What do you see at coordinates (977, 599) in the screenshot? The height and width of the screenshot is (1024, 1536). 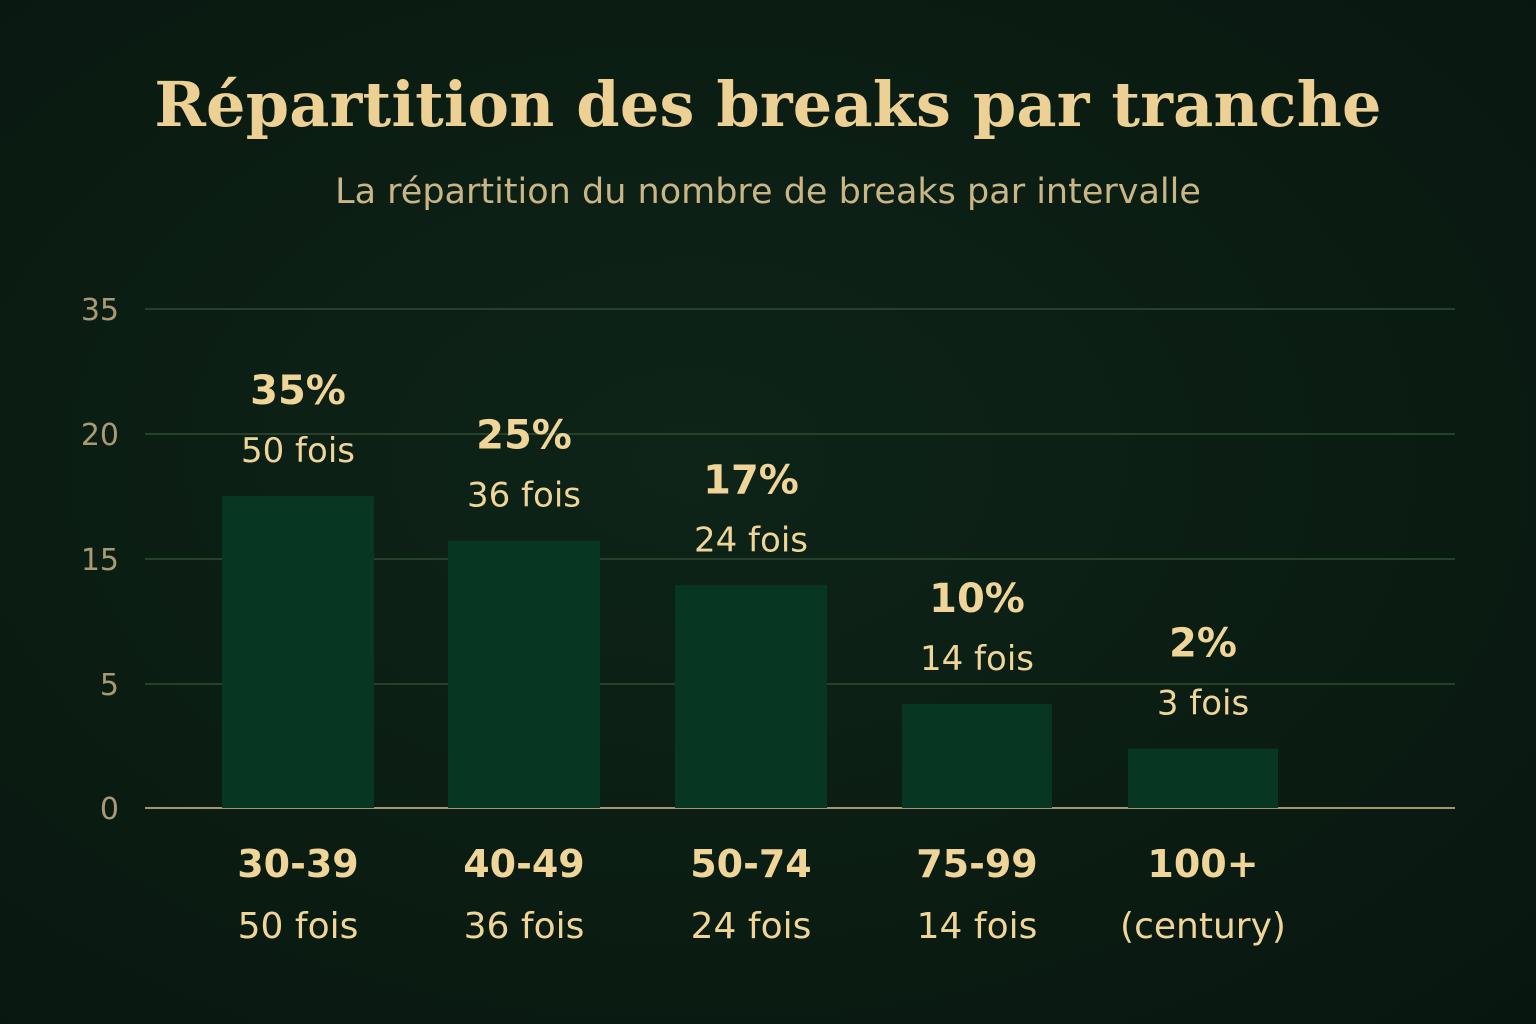 I see `bar-percent-label: 10%` at bounding box center [977, 599].